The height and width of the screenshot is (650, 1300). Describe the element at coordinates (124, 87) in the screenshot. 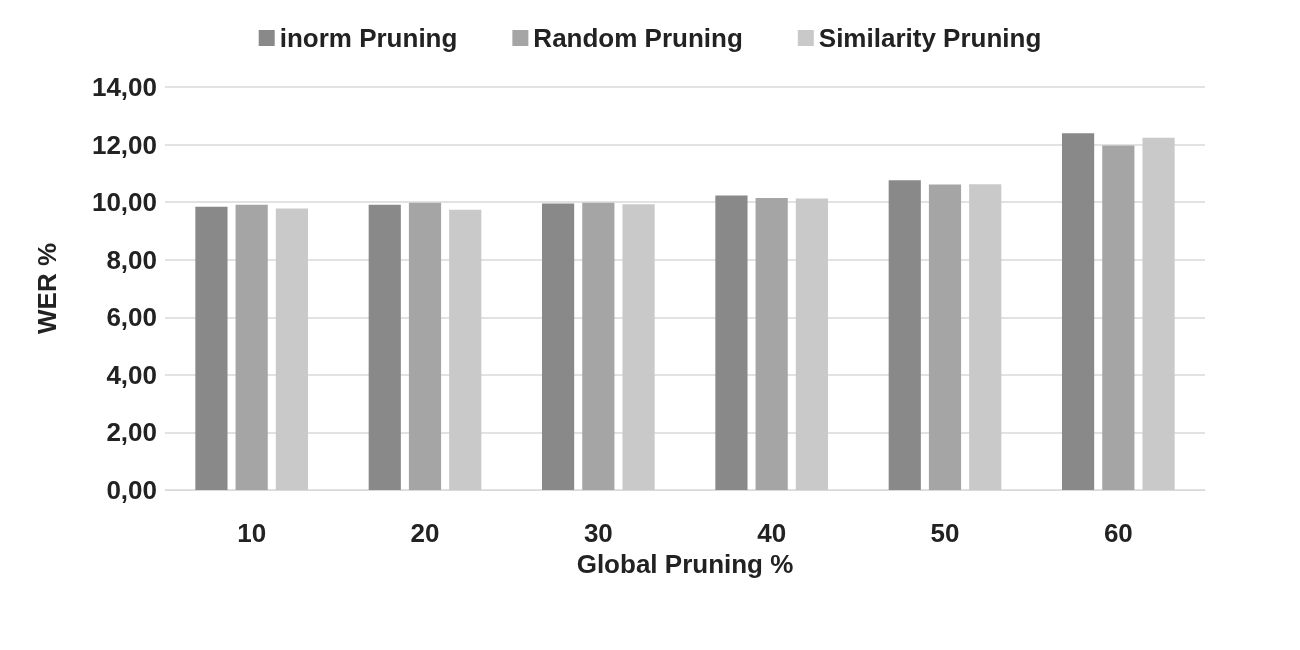

I see `y-tick-label: 14,00` at that location.